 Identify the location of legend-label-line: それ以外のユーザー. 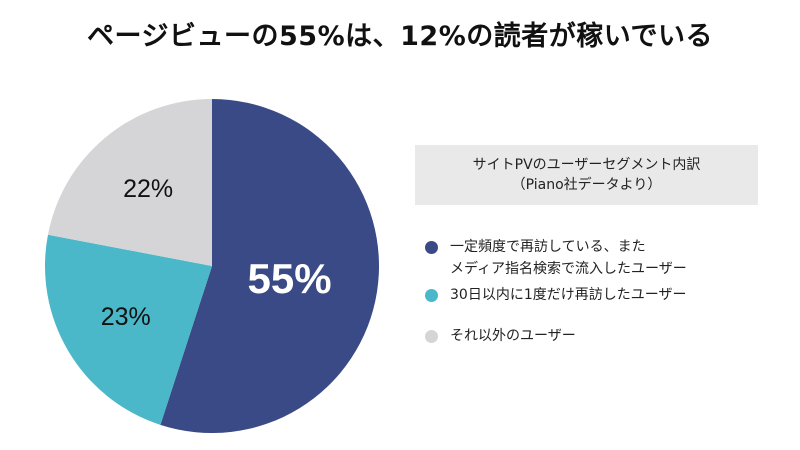
(513, 336).